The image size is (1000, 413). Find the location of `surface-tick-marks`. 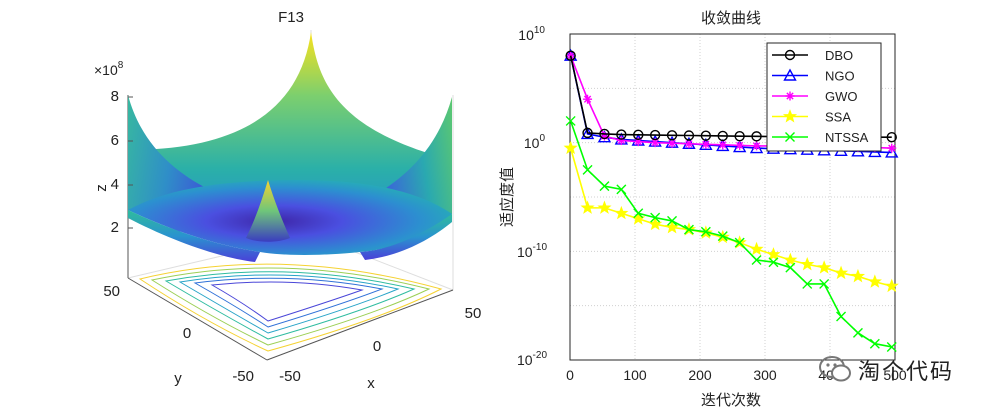

surface-tick-marks is located at coordinates (130, 162).